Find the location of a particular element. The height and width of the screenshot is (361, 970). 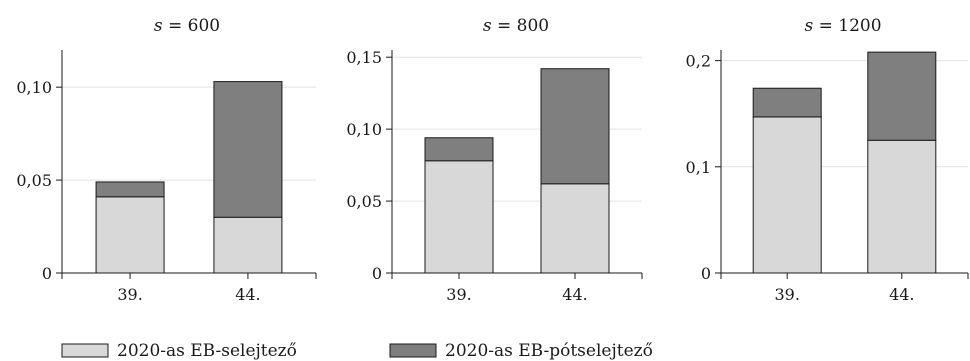

bar-2-cat1-series2 is located at coordinates (459, 149).